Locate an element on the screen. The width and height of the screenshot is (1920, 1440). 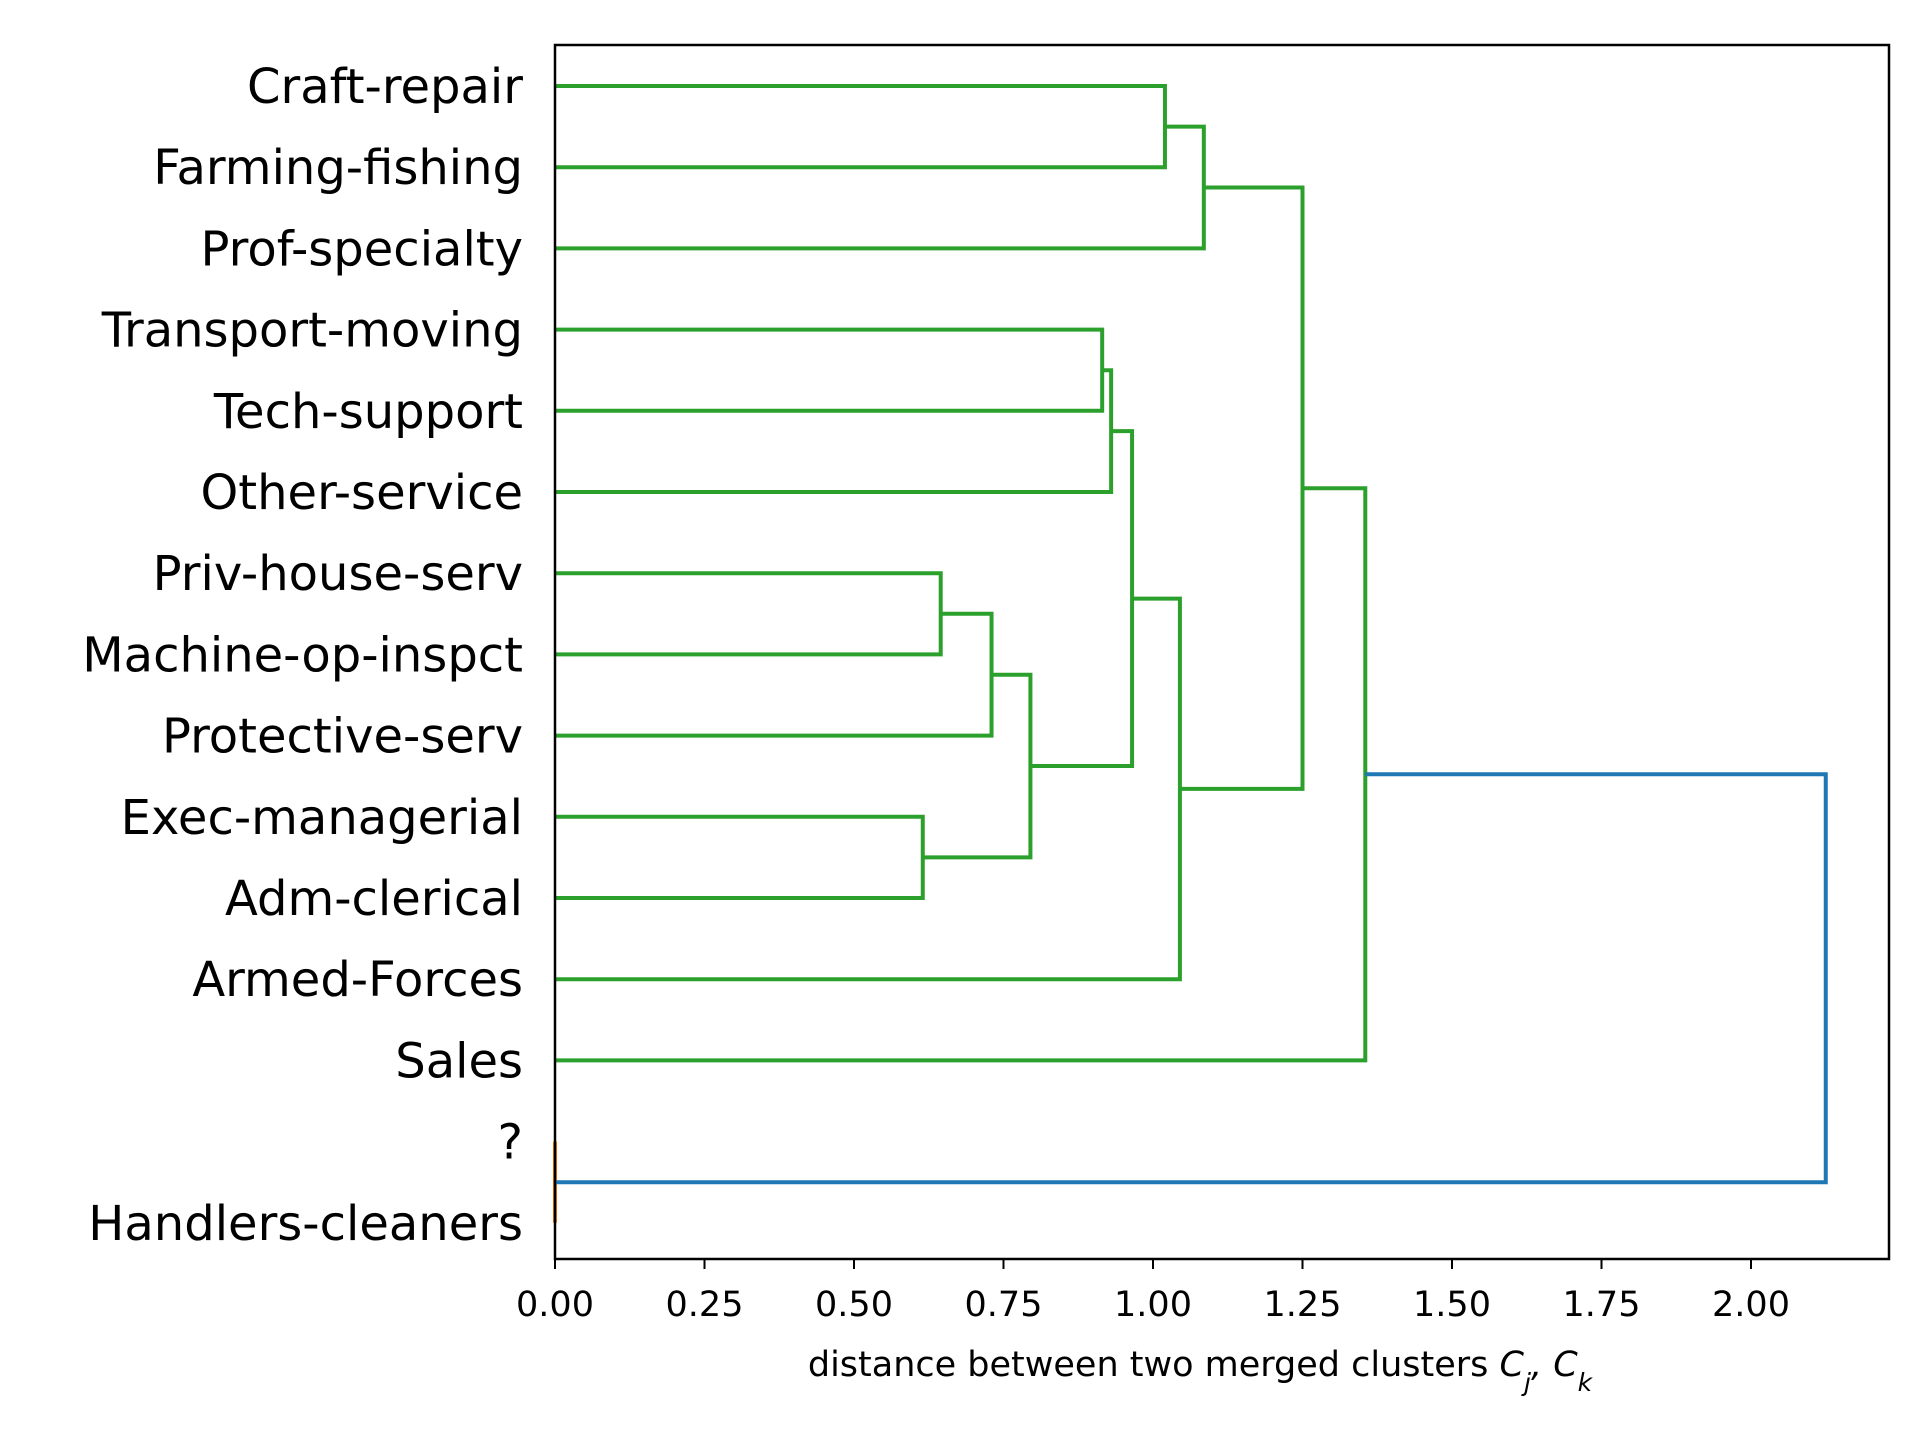
x-tick-label: 1.75 is located at coordinates (1602, 1305).